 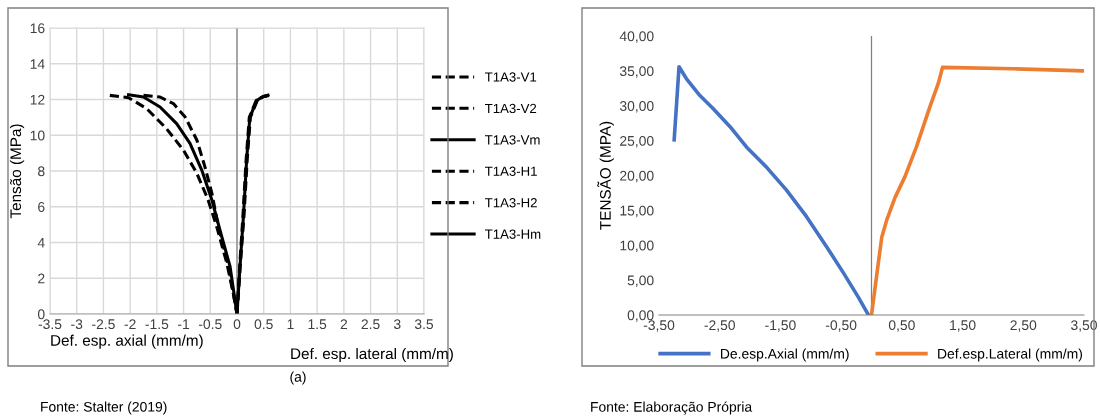 I want to click on x-tick-label: 2, so click(x=344, y=324).